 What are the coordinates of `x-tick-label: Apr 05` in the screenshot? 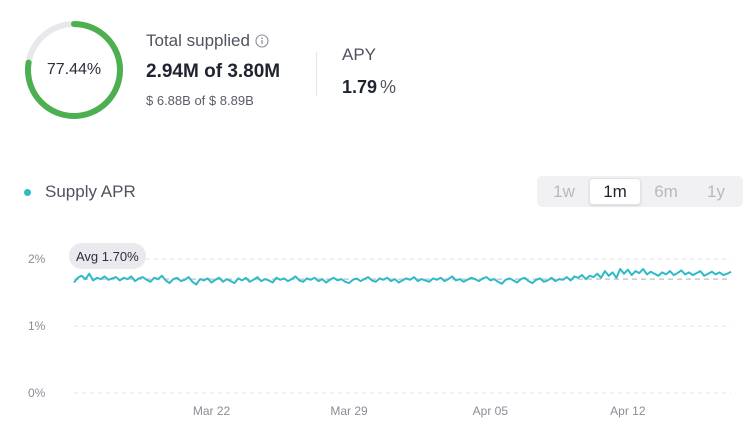 It's located at (491, 411).